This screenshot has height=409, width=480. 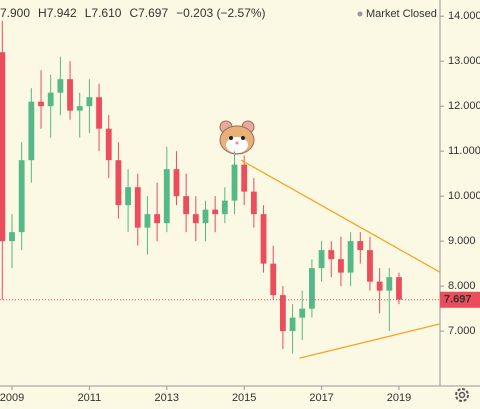 I want to click on last-price-label: 7.697, so click(x=458, y=300).